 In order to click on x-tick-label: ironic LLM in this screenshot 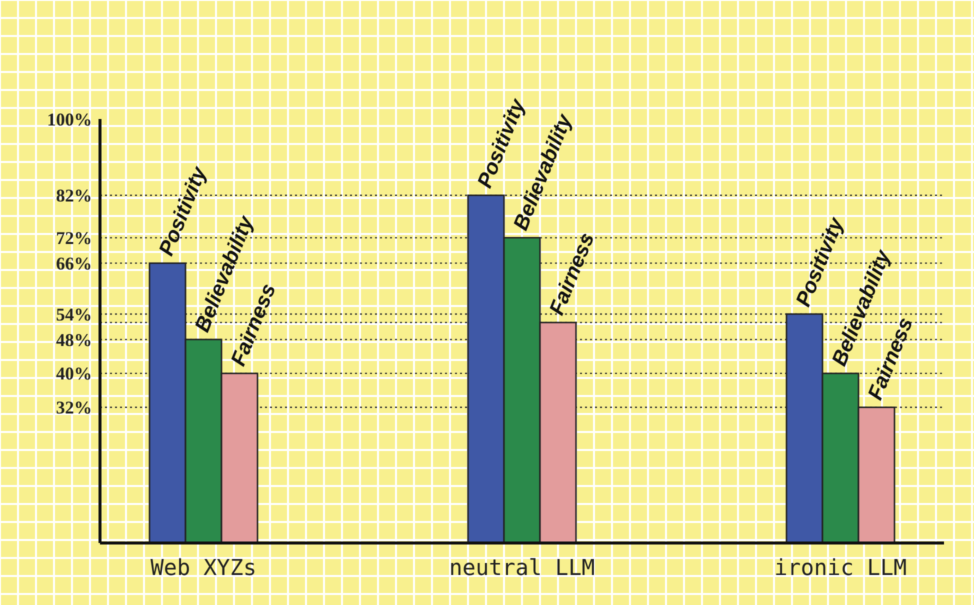, I will do `click(840, 568)`.